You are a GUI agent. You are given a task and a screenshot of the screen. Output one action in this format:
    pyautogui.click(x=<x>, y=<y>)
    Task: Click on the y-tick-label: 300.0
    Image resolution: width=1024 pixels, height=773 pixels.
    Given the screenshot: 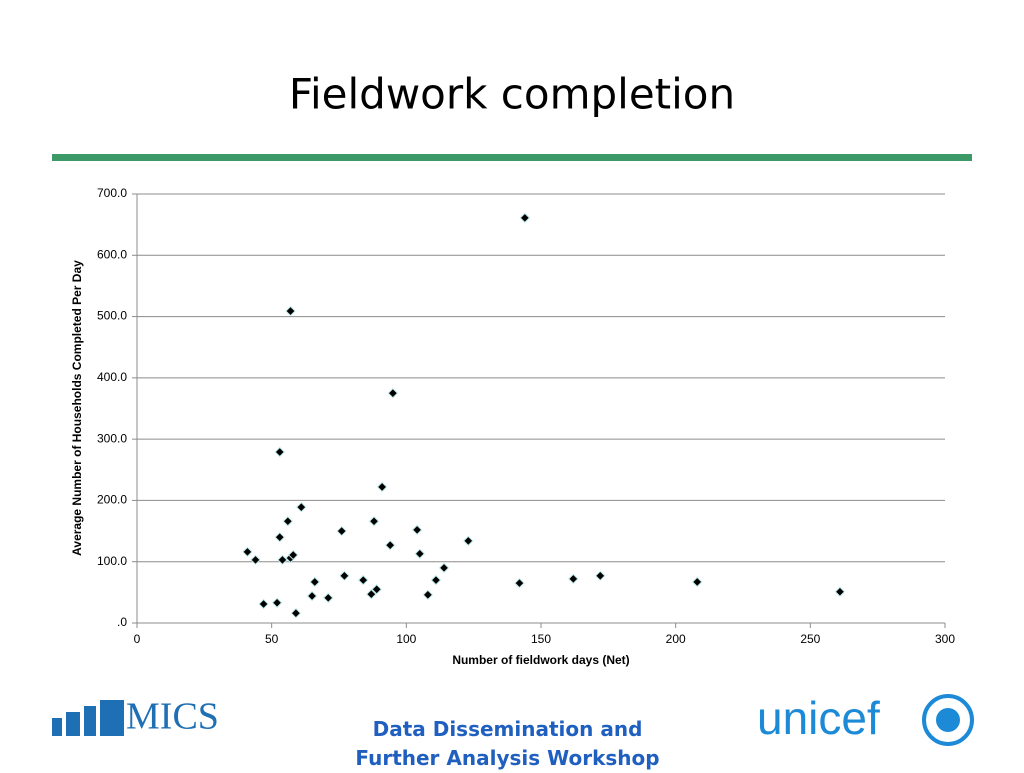 What is the action you would take?
    pyautogui.click(x=112, y=438)
    